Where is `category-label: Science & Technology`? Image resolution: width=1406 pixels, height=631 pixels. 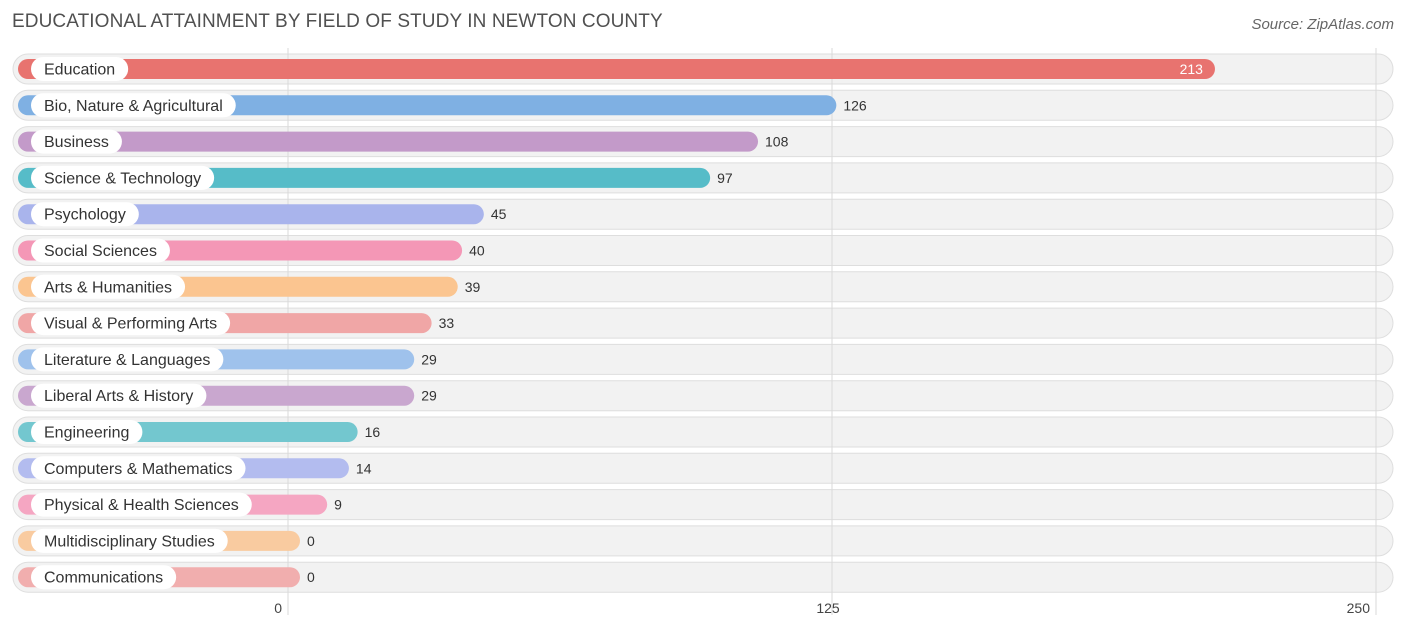
category-label: Science & Technology is located at coordinates (122, 178).